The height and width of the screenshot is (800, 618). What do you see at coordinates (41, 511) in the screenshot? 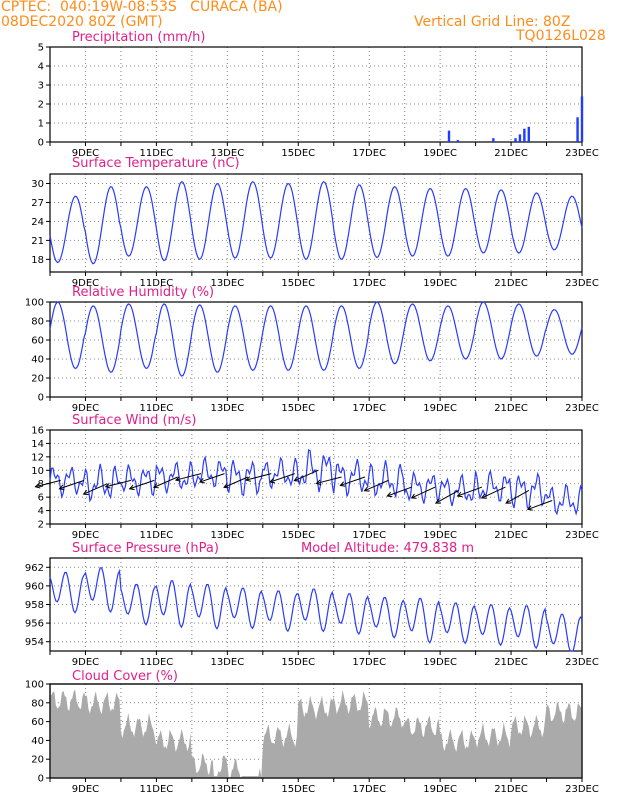
I see `wind-ytick-label: 4` at bounding box center [41, 511].